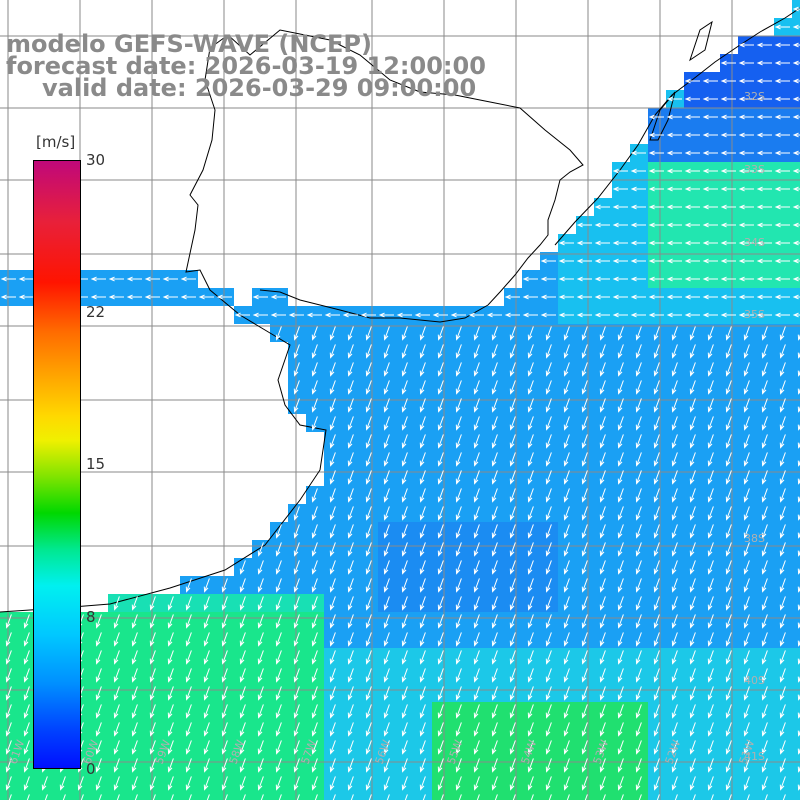  Describe the element at coordinates (246, 66) in the screenshot. I see `forecast-date: forecast date: 2026-03-19 12:00:00` at that location.